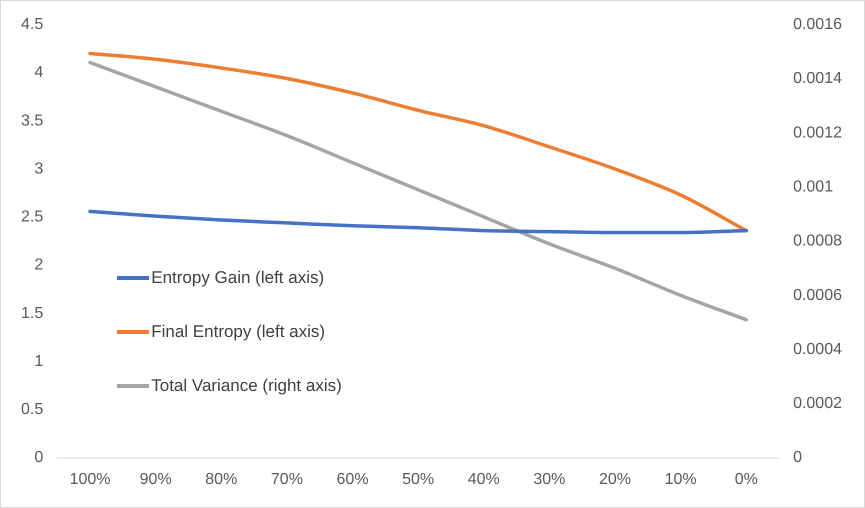 This screenshot has height=508, width=865. What do you see at coordinates (237, 278) in the screenshot?
I see `legend-label: Entropy Gain (left axis)` at bounding box center [237, 278].